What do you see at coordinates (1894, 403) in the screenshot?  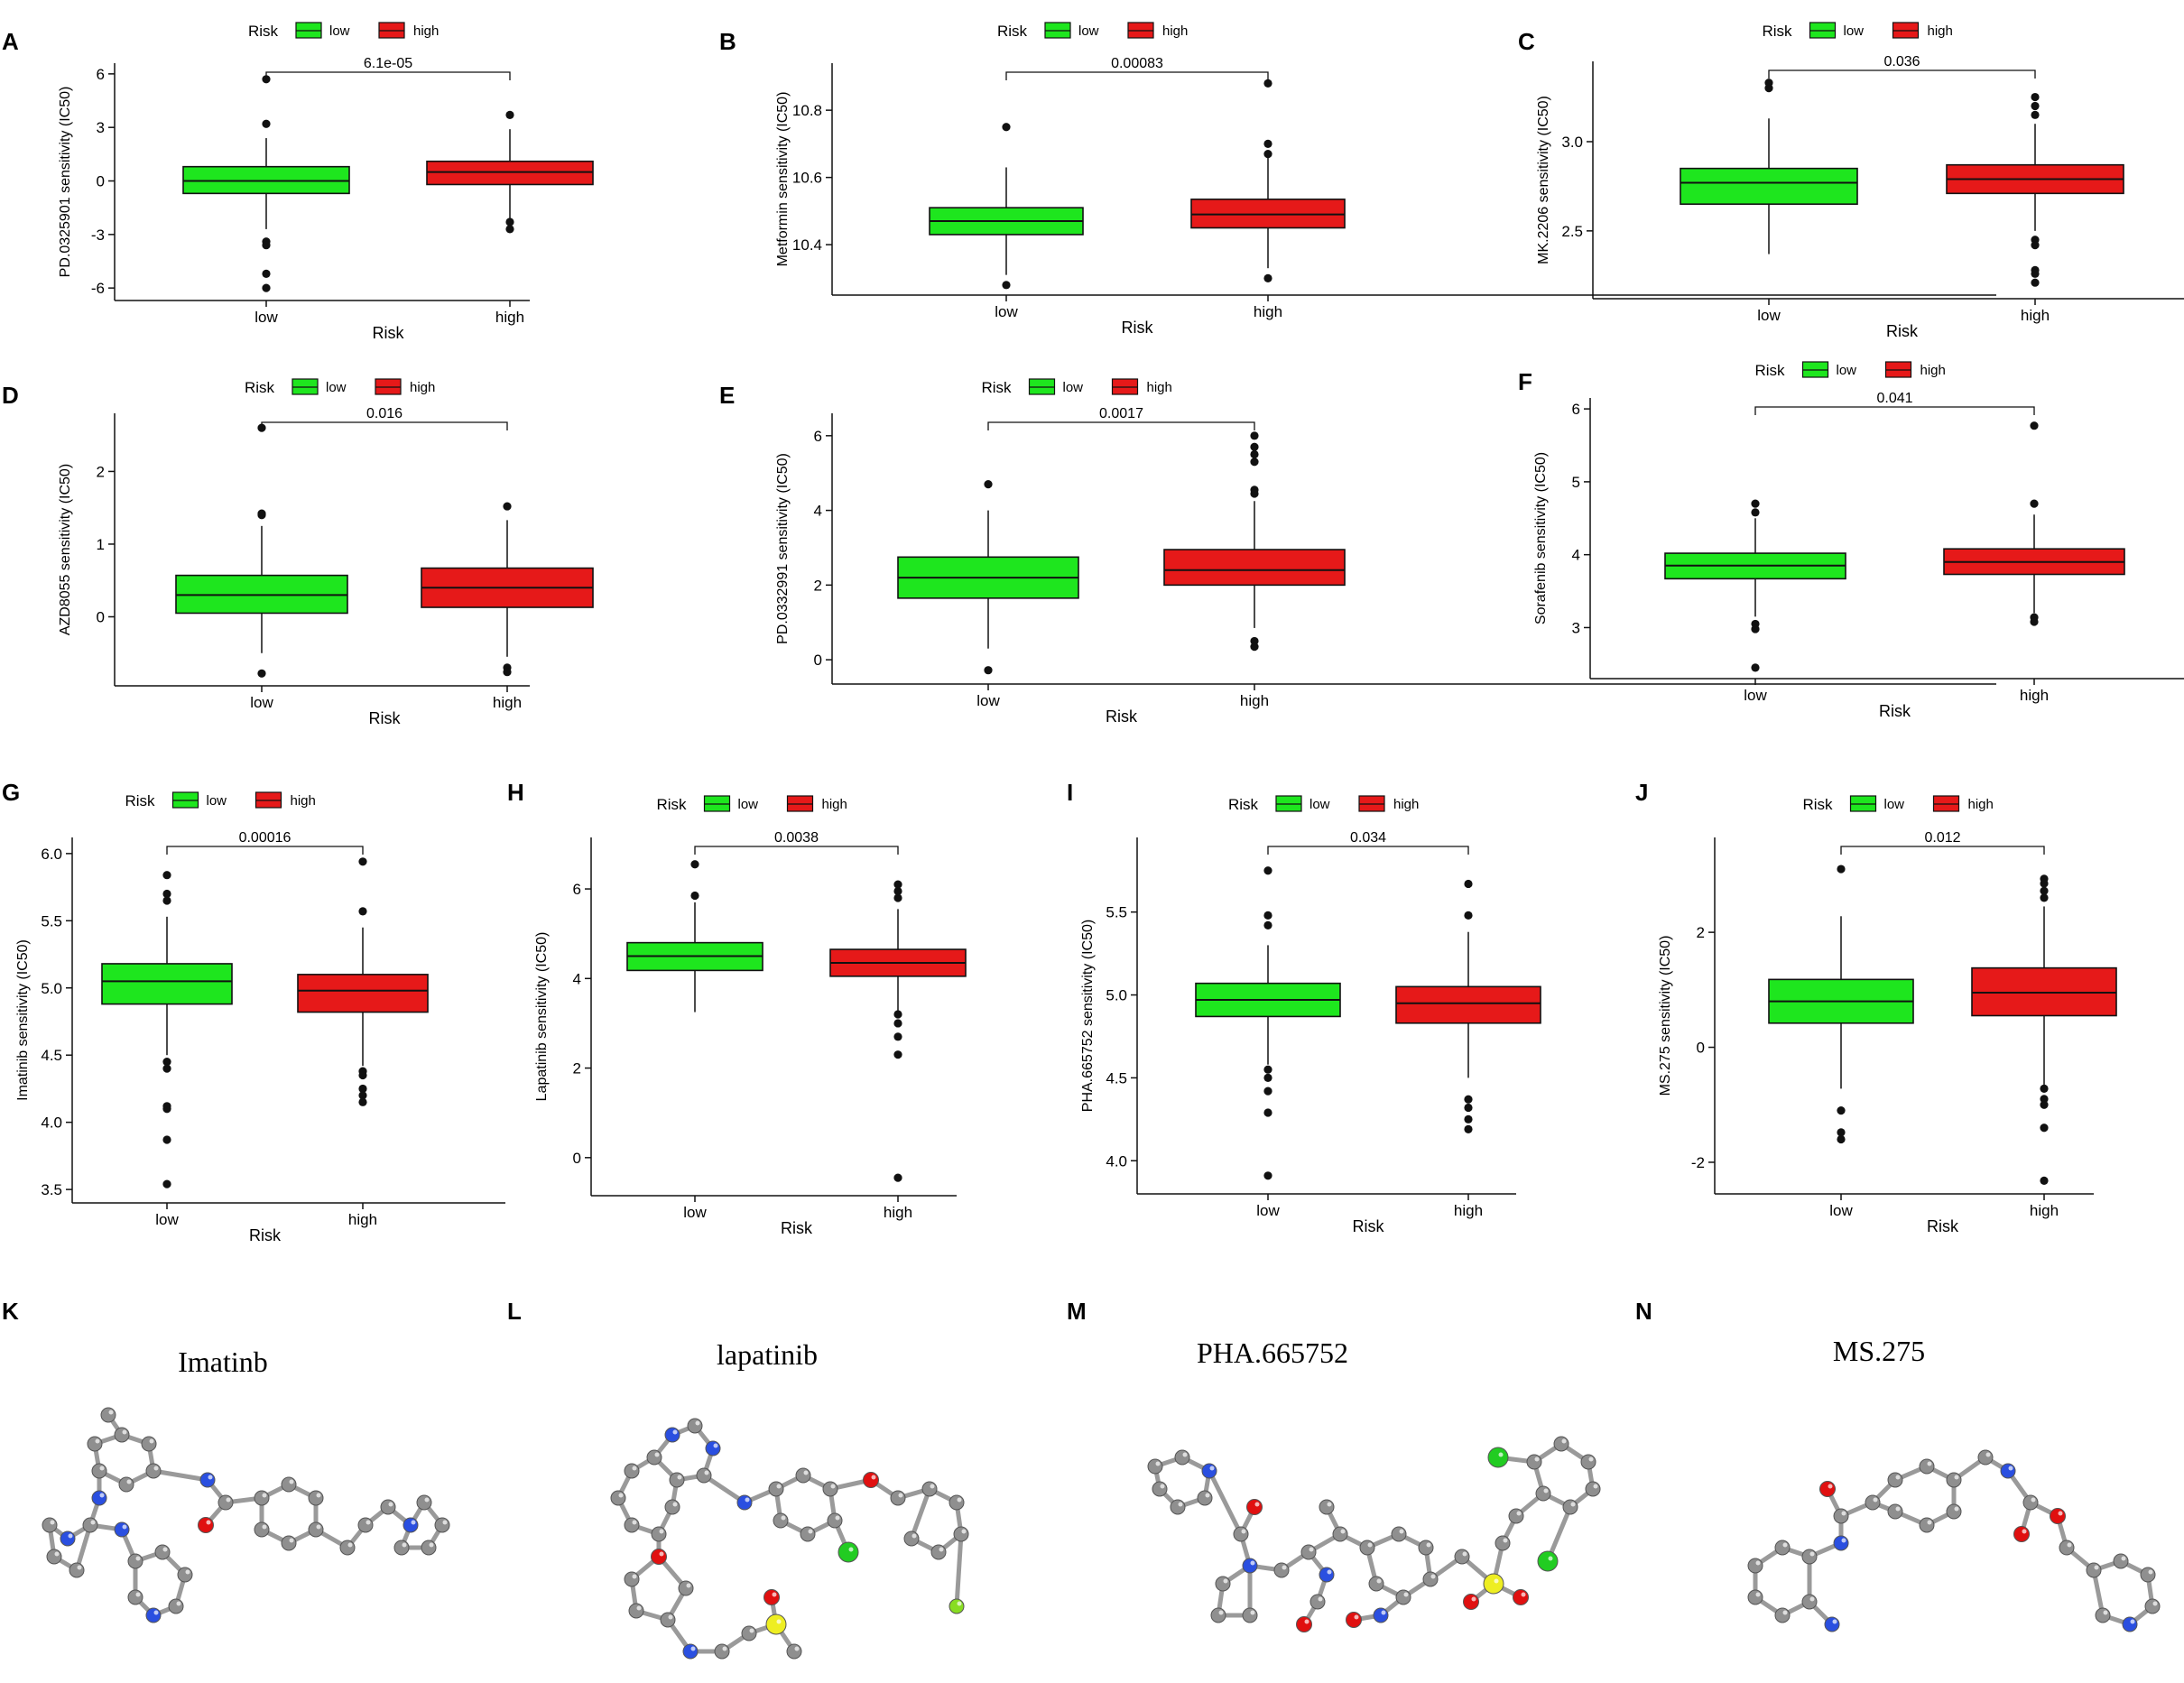 I see `significance-bracket: 0.041` at bounding box center [1894, 403].